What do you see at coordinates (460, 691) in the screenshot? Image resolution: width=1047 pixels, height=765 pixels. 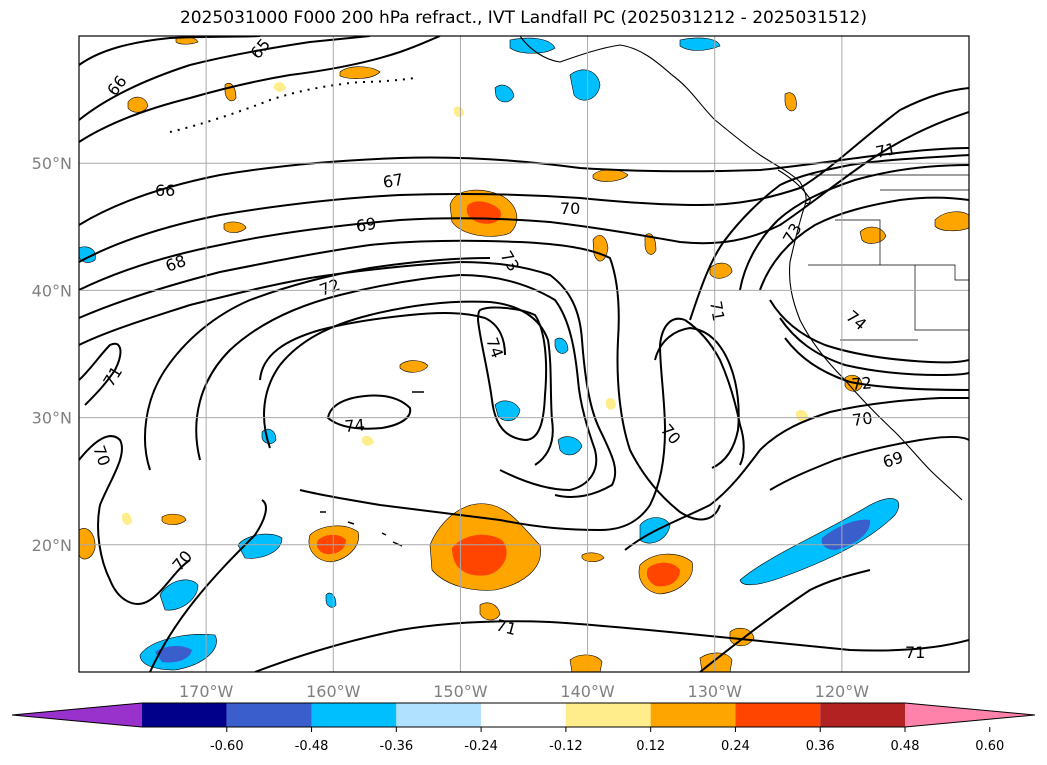 I see `lon-tick-label: 150°W` at bounding box center [460, 691].